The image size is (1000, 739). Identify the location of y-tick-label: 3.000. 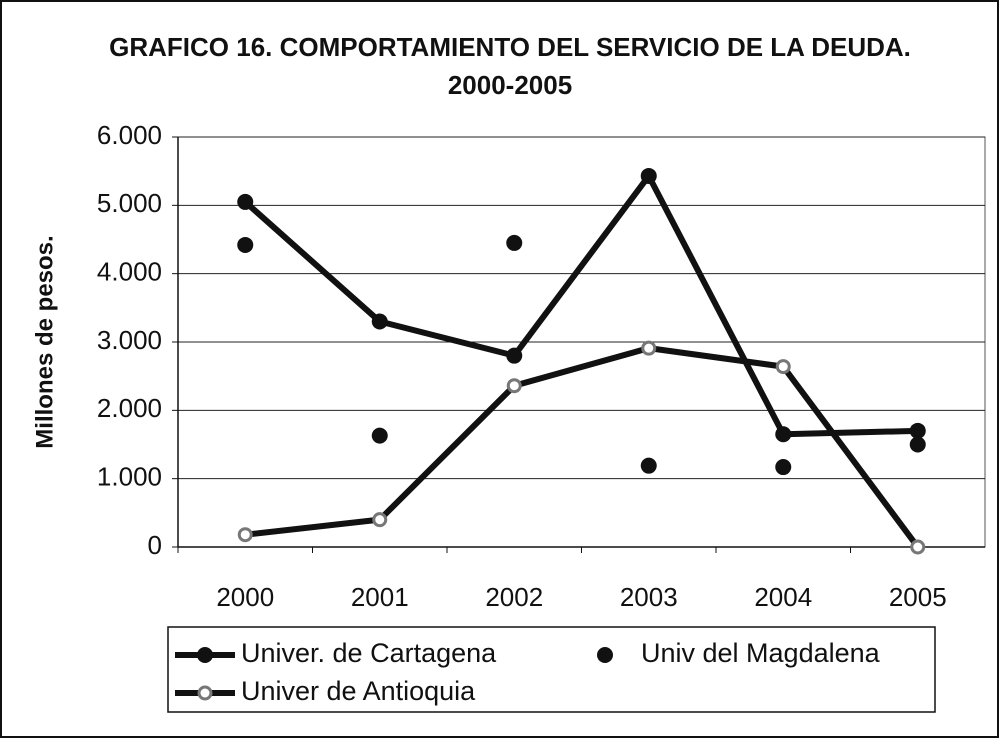
(129, 340).